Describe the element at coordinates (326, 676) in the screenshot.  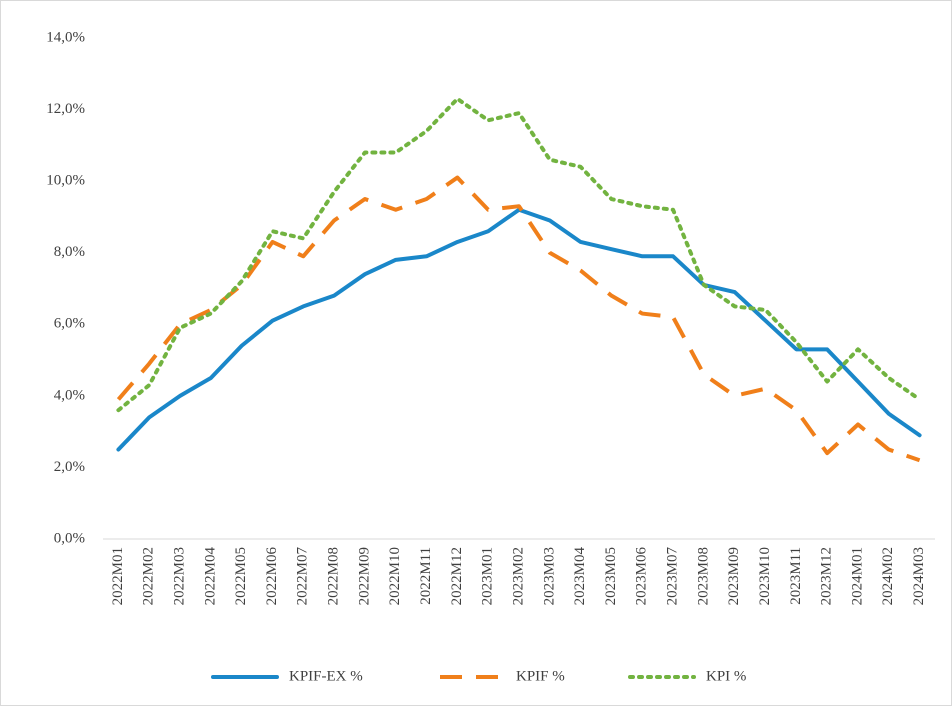
I see `legend-label: KPIF-EX %` at that location.